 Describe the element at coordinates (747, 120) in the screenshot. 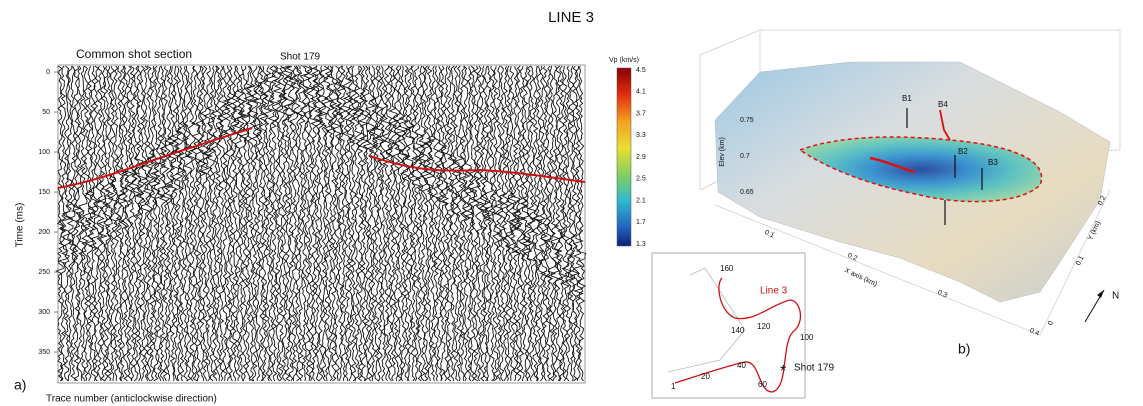

I see `z-tick: 0.75` at that location.